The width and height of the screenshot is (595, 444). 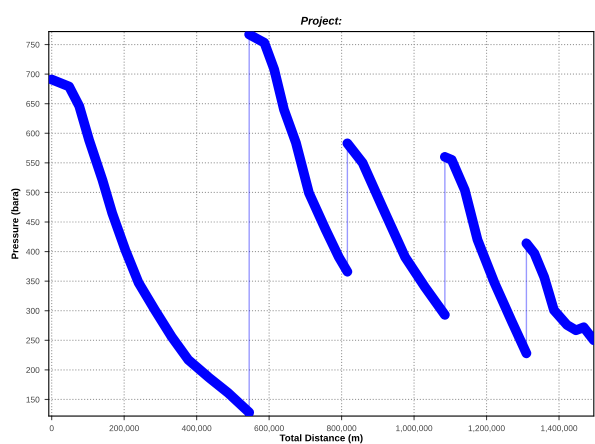 What do you see at coordinates (321, 439) in the screenshot?
I see `x-axis-title: Total Distance (m)` at bounding box center [321, 439].